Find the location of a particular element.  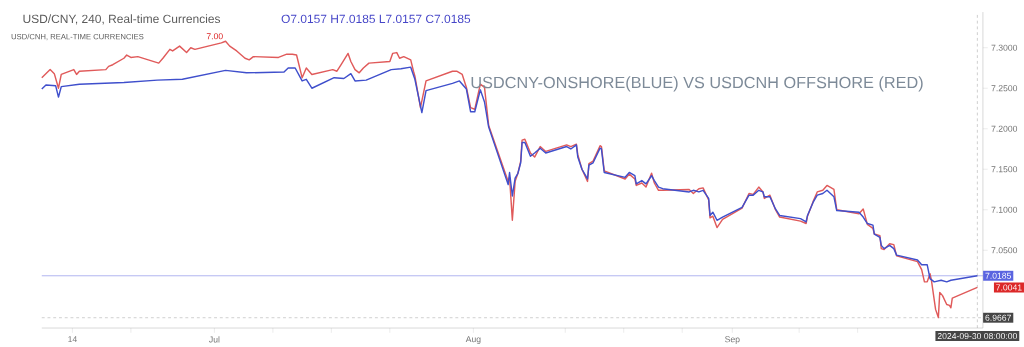

annotation: 7.0041 is located at coordinates (1009, 287).